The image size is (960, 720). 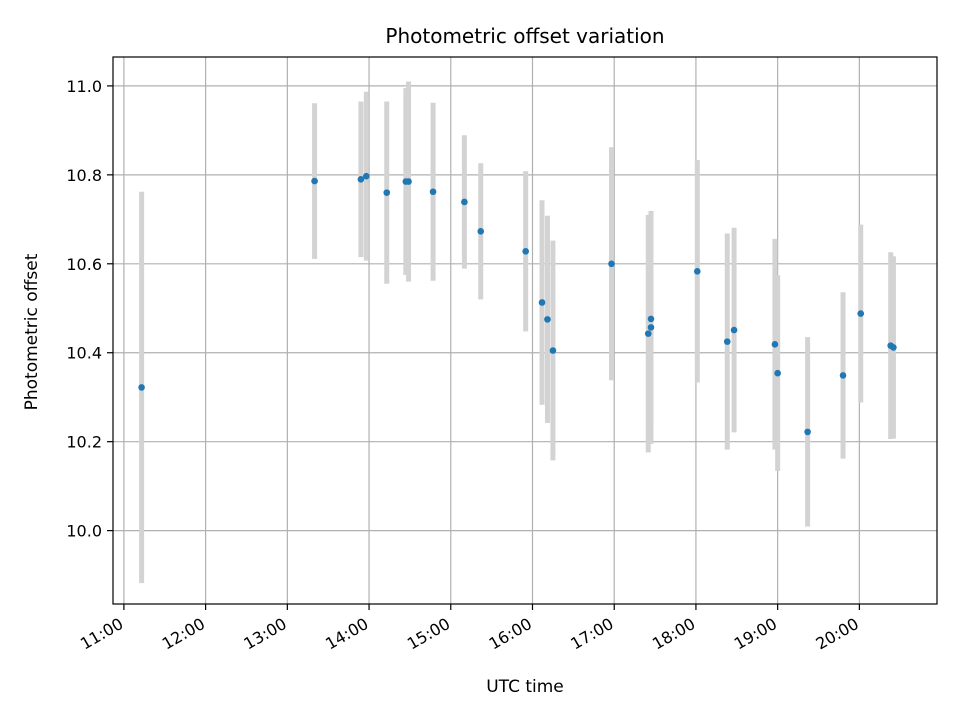 What do you see at coordinates (525, 687) in the screenshot?
I see `x-axis-label: UTC time` at bounding box center [525, 687].